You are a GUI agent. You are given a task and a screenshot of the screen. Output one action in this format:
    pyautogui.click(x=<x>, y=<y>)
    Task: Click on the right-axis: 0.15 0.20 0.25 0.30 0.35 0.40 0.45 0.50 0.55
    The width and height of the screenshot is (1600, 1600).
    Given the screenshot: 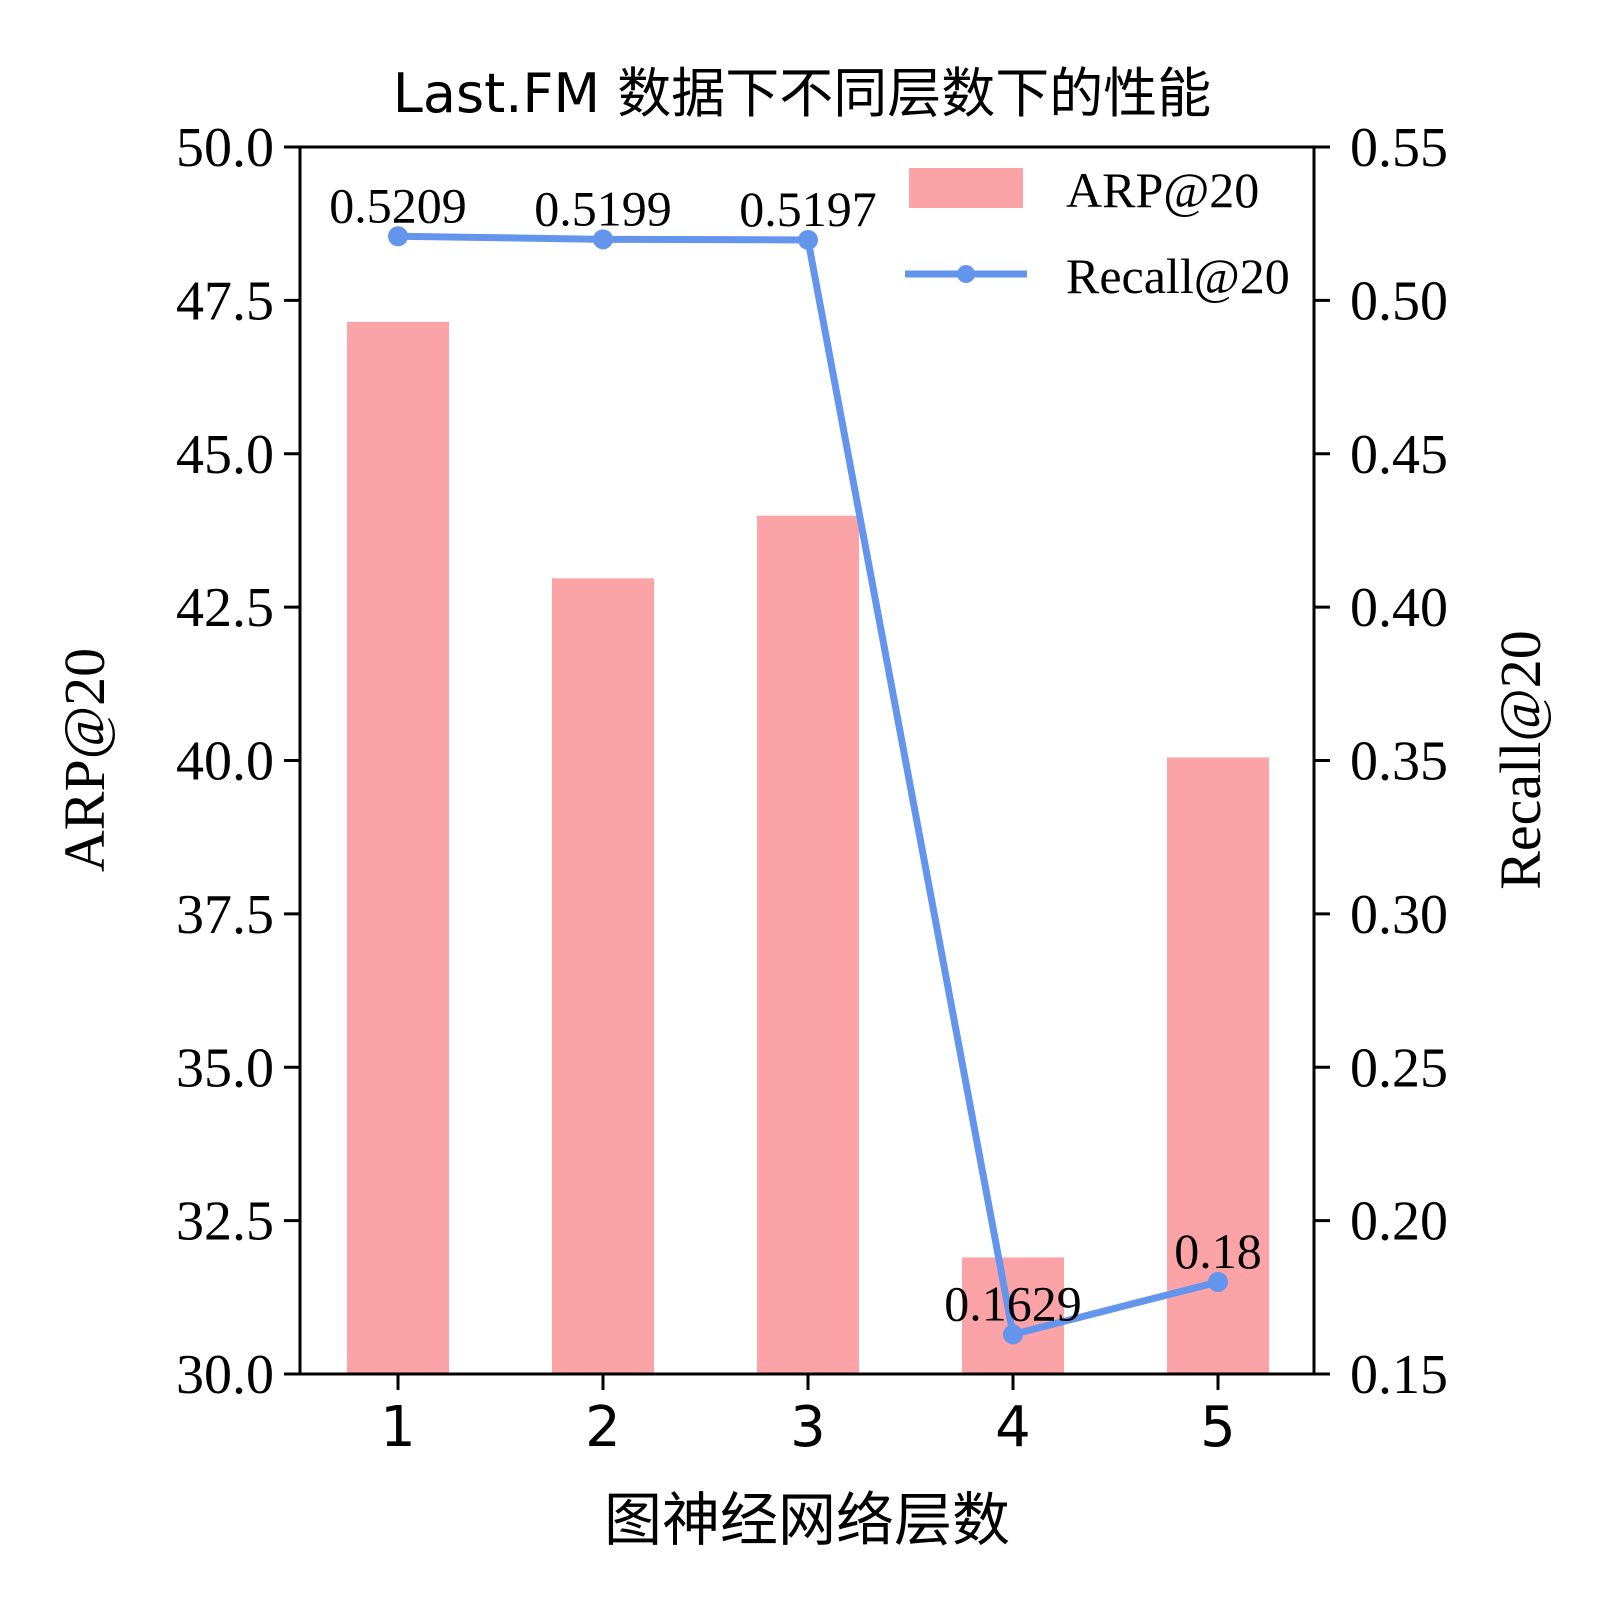 What is the action you would take?
    pyautogui.click(x=1381, y=761)
    